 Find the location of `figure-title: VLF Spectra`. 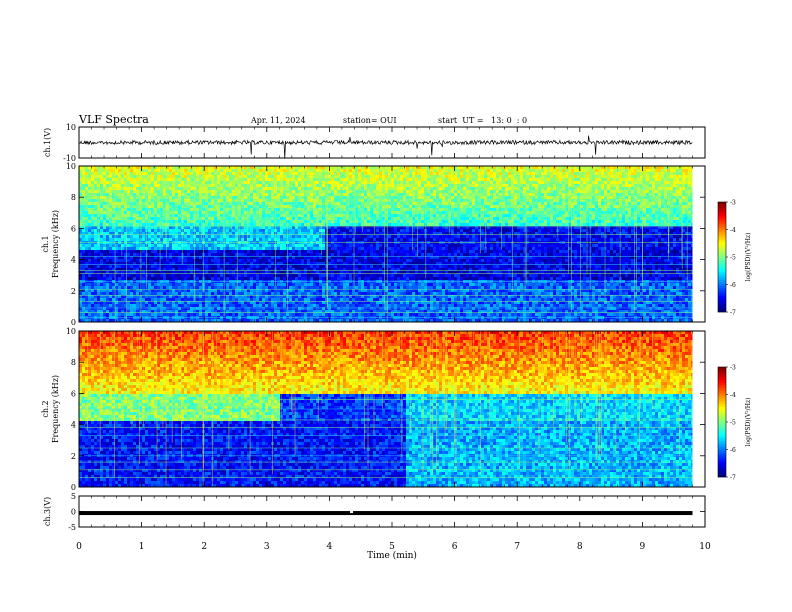

figure-title: VLF Spectra is located at coordinates (113, 119).